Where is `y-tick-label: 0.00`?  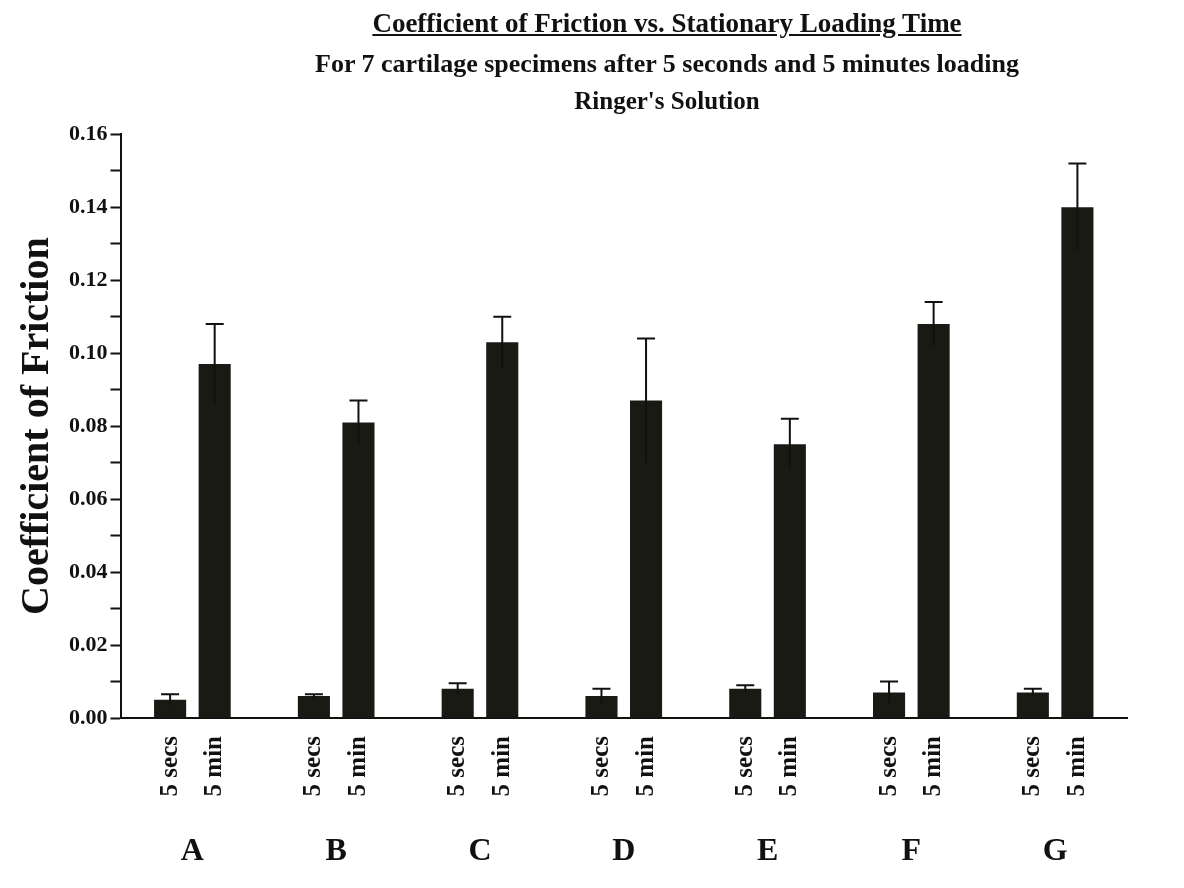 y-tick-label: 0.00 is located at coordinates (88, 716).